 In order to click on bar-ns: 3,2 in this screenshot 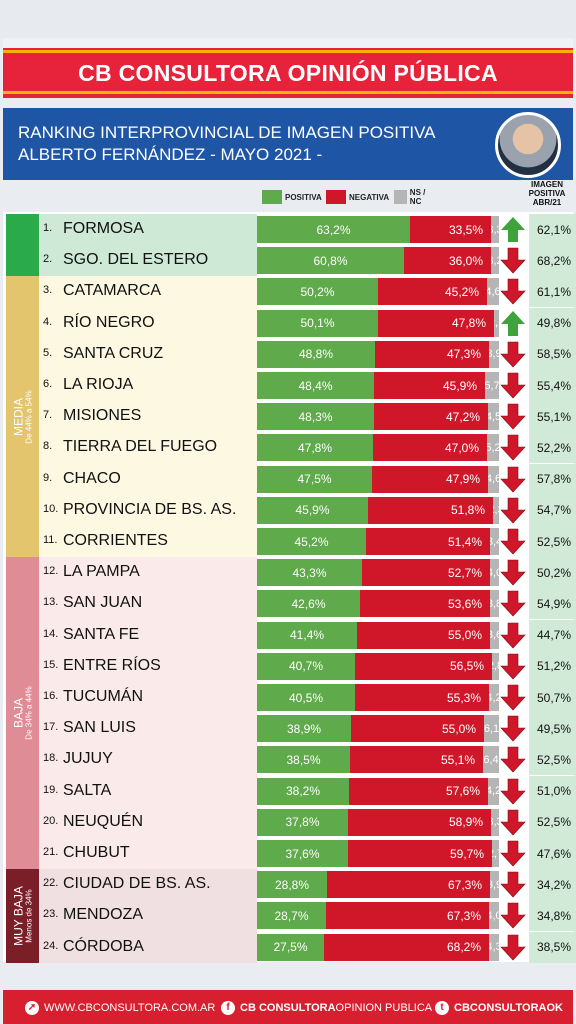, I will do `click(495, 261)`.